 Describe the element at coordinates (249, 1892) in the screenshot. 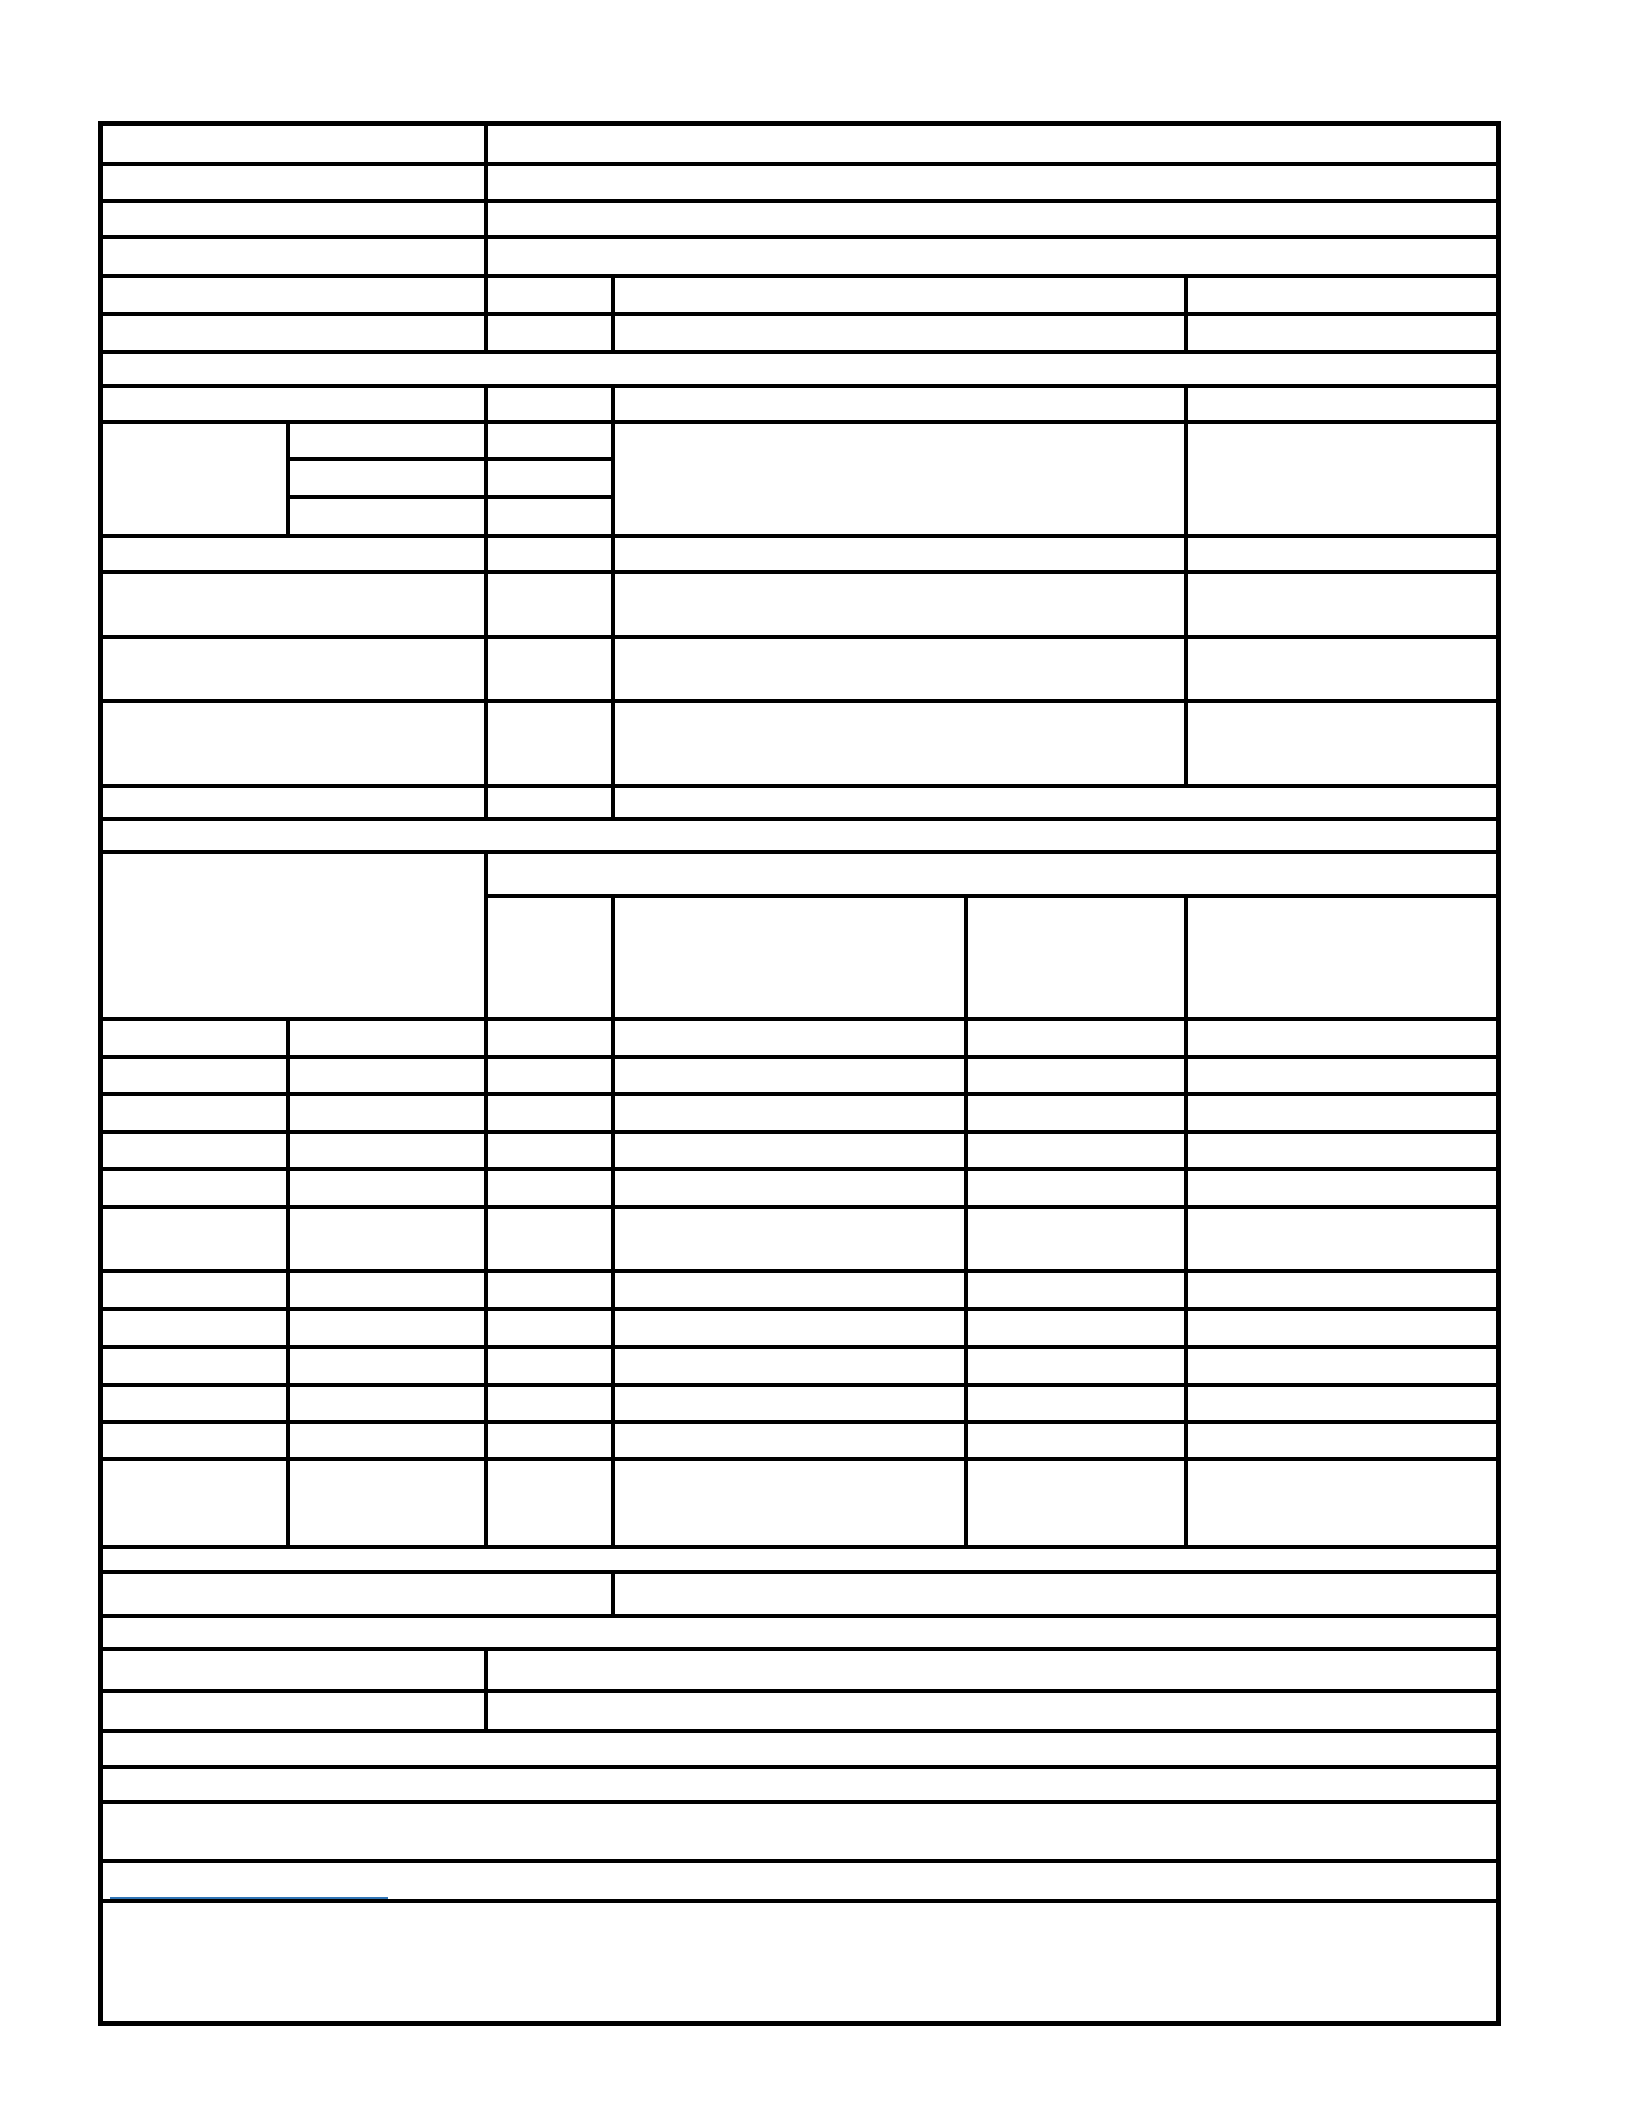

I see `footer-hyperlink` at that location.